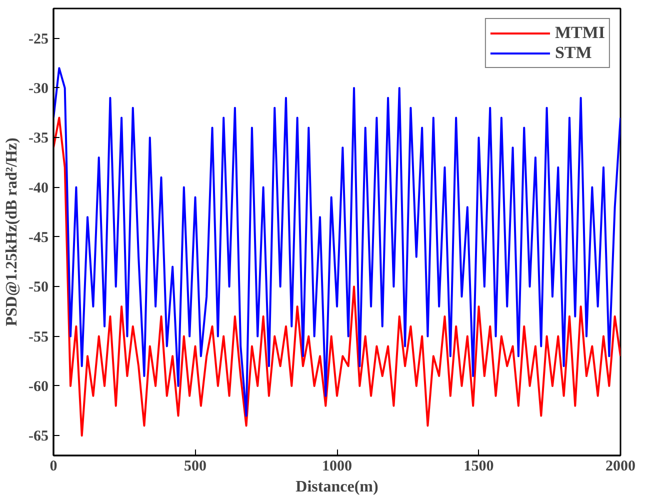 The width and height of the screenshot is (646, 502). Describe the element at coordinates (579, 33) in the screenshot. I see `legend-label: MTMI` at that location.